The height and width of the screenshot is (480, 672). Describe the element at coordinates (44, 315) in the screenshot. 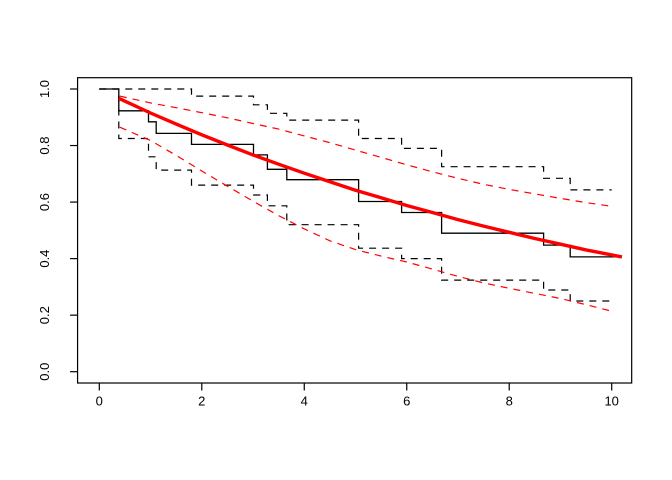

I see `y-tick-label: 0.2` at that location.